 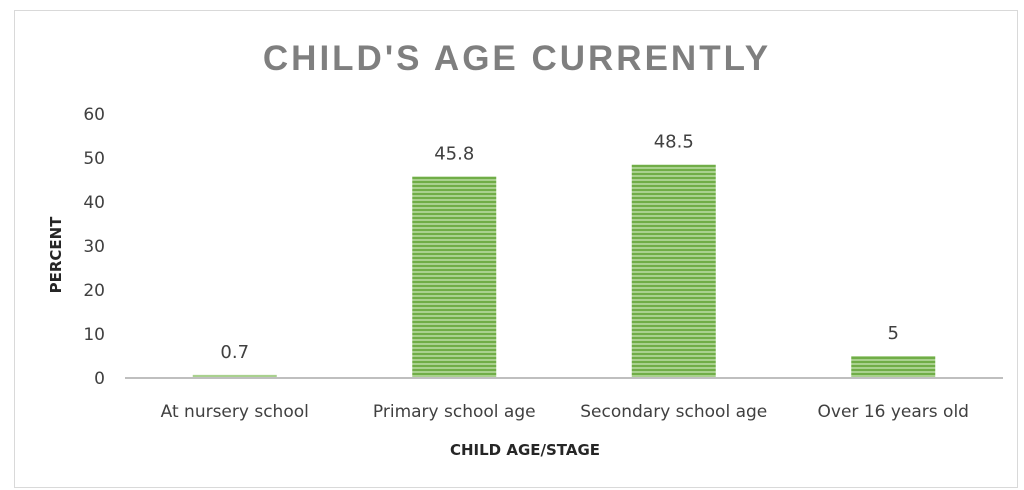 I want to click on data-label: 0.7, so click(x=234, y=352).